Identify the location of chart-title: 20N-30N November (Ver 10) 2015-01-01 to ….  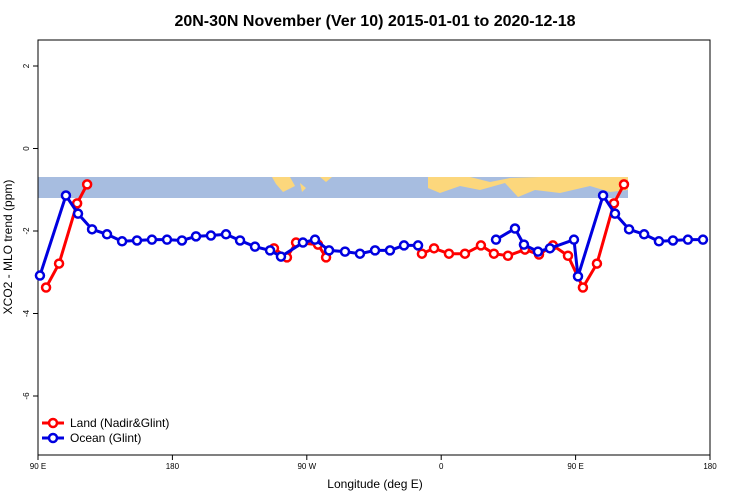
(374, 21).